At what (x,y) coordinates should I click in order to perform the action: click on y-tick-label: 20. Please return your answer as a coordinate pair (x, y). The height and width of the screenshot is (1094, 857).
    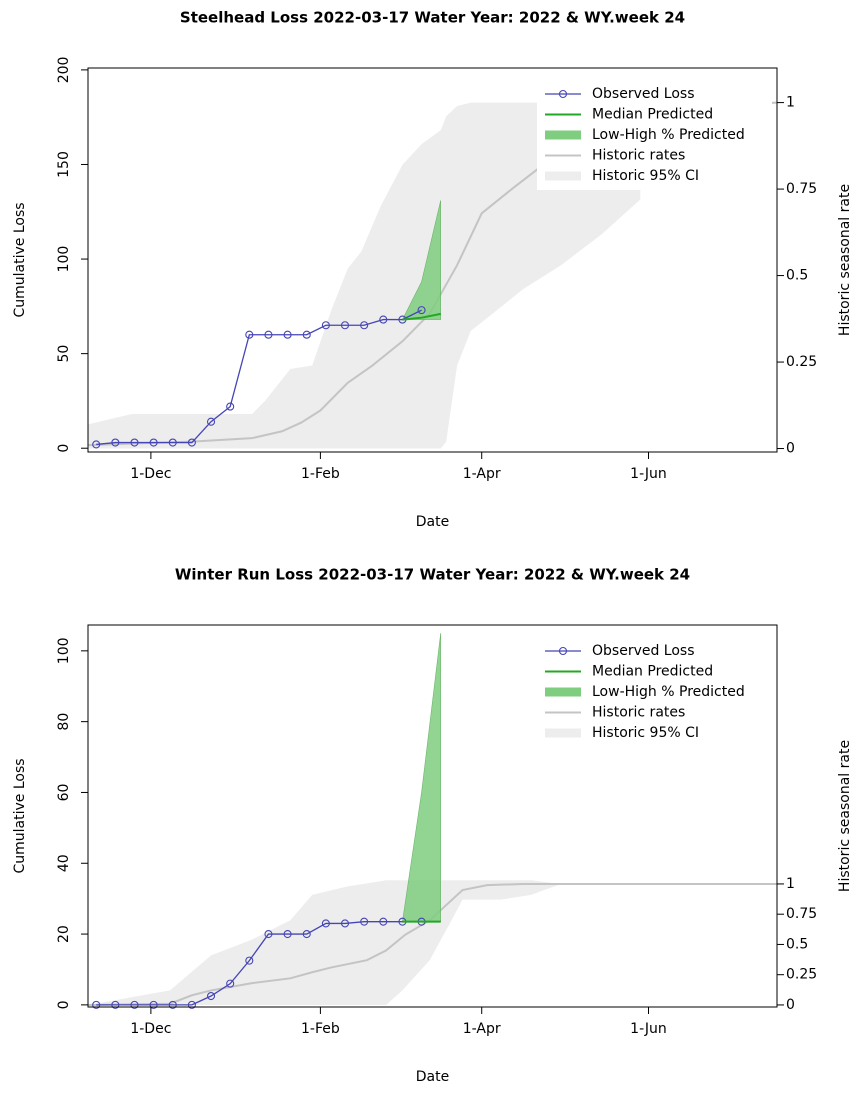
    Looking at the image, I should click on (64, 934).